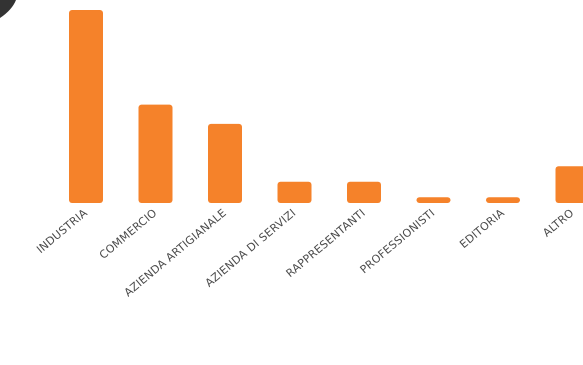 This screenshot has height=365, width=583. I want to click on corner-mark, so click(8, 9).